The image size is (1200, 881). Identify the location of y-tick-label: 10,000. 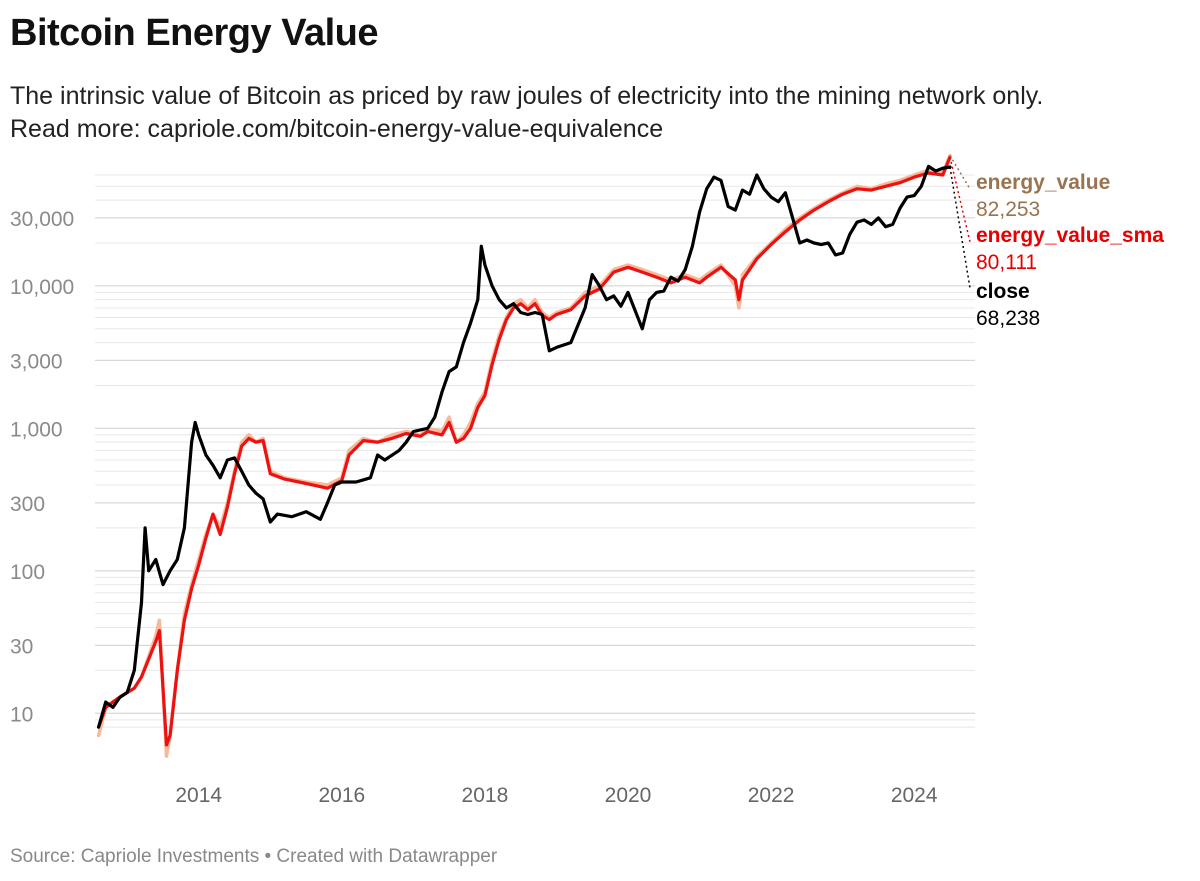
(42, 287).